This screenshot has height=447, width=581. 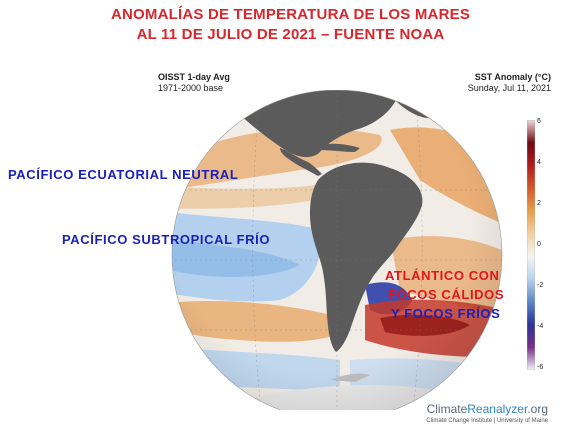 I want to click on colorbar-tick-label: -2, so click(x=540, y=285).